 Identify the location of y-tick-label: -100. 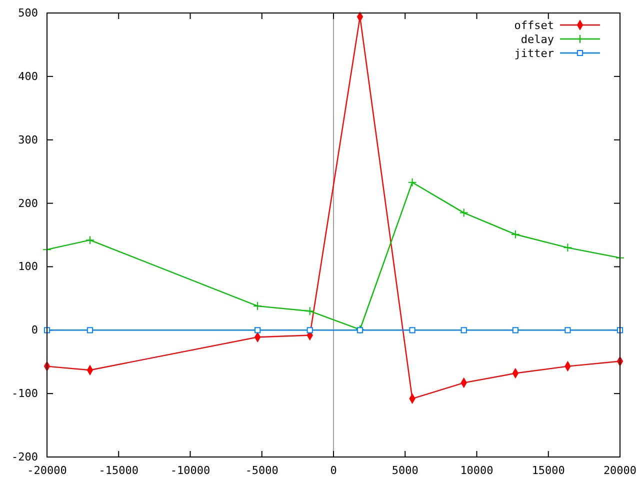
(25, 393).